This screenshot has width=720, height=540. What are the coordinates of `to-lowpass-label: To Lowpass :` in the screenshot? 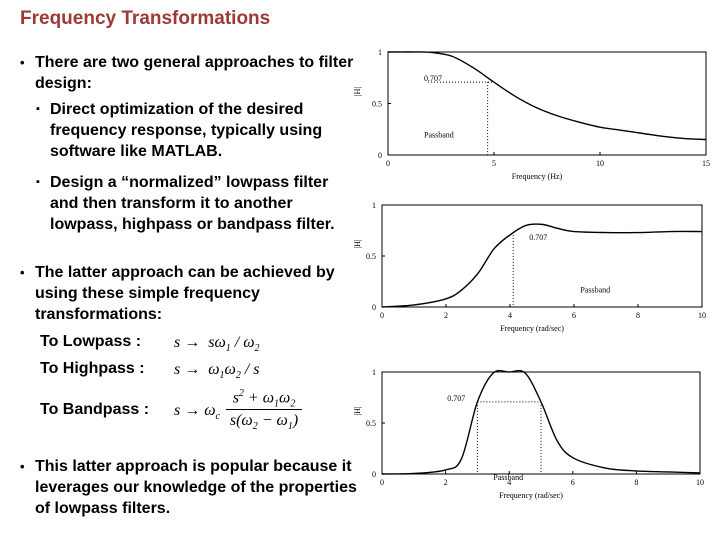 It's located at (91, 341).